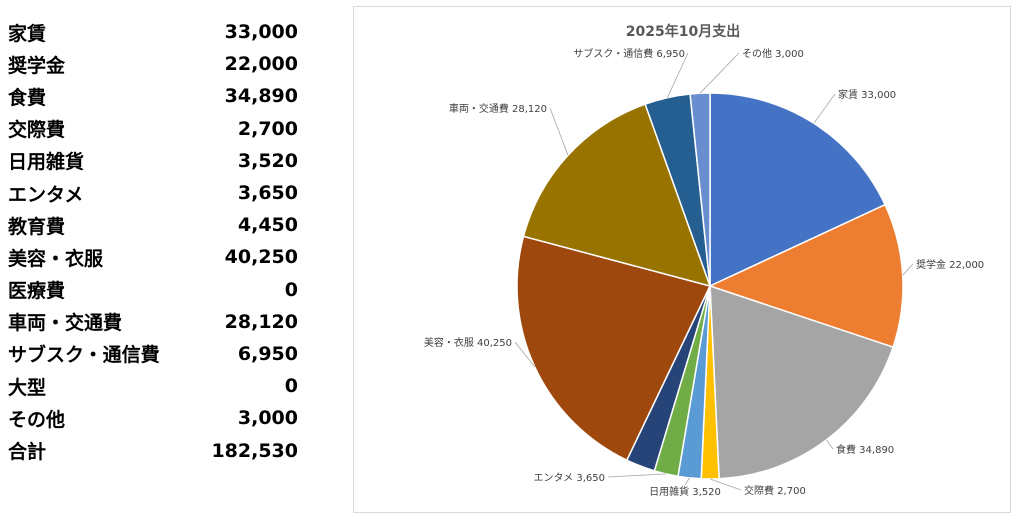 This screenshot has width=1024, height=520. Describe the element at coordinates (267, 418) in the screenshot. I see `category-amount: 3,000` at that location.